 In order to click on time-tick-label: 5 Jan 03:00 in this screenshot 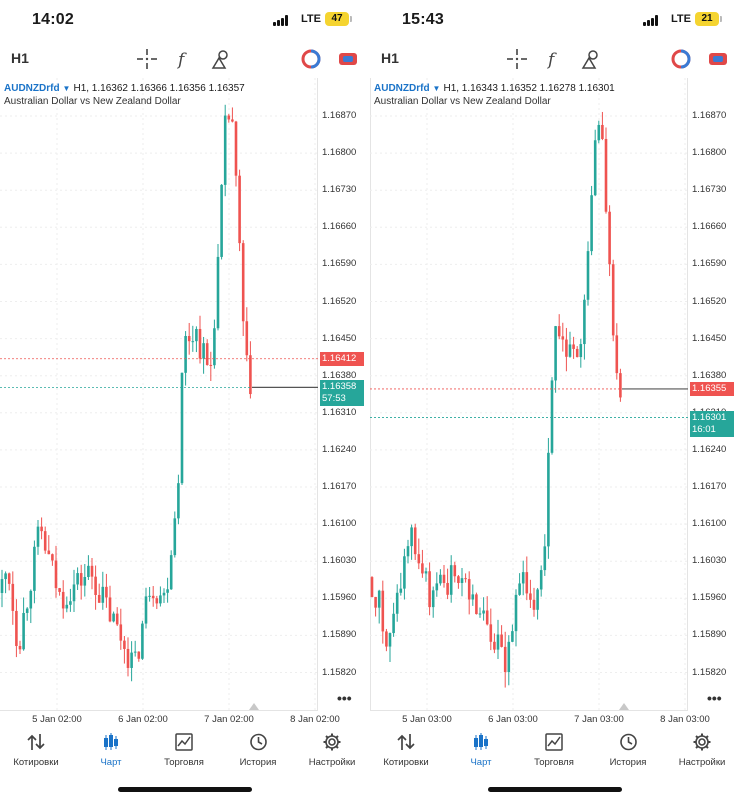, I will do `click(427, 719)`.